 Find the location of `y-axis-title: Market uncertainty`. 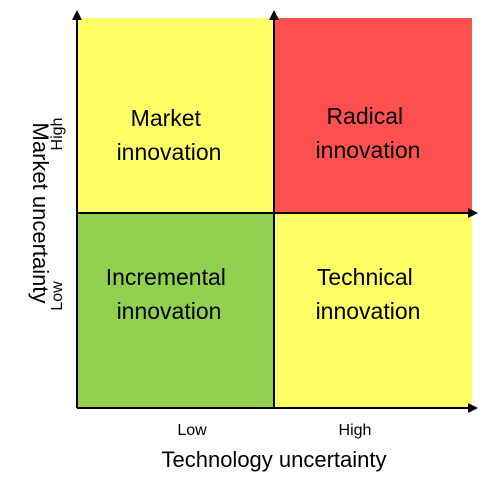

y-axis-title: Market uncertainty is located at coordinates (40, 213).